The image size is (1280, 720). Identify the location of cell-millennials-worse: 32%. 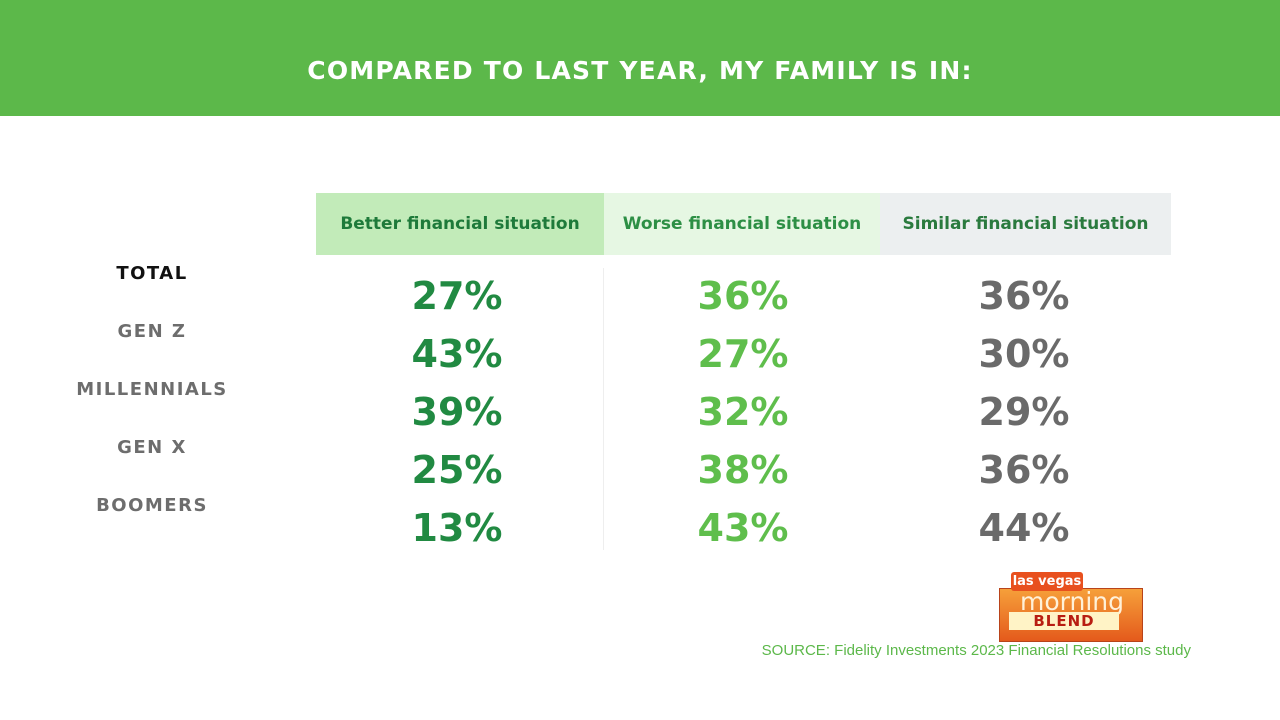
(743, 412).